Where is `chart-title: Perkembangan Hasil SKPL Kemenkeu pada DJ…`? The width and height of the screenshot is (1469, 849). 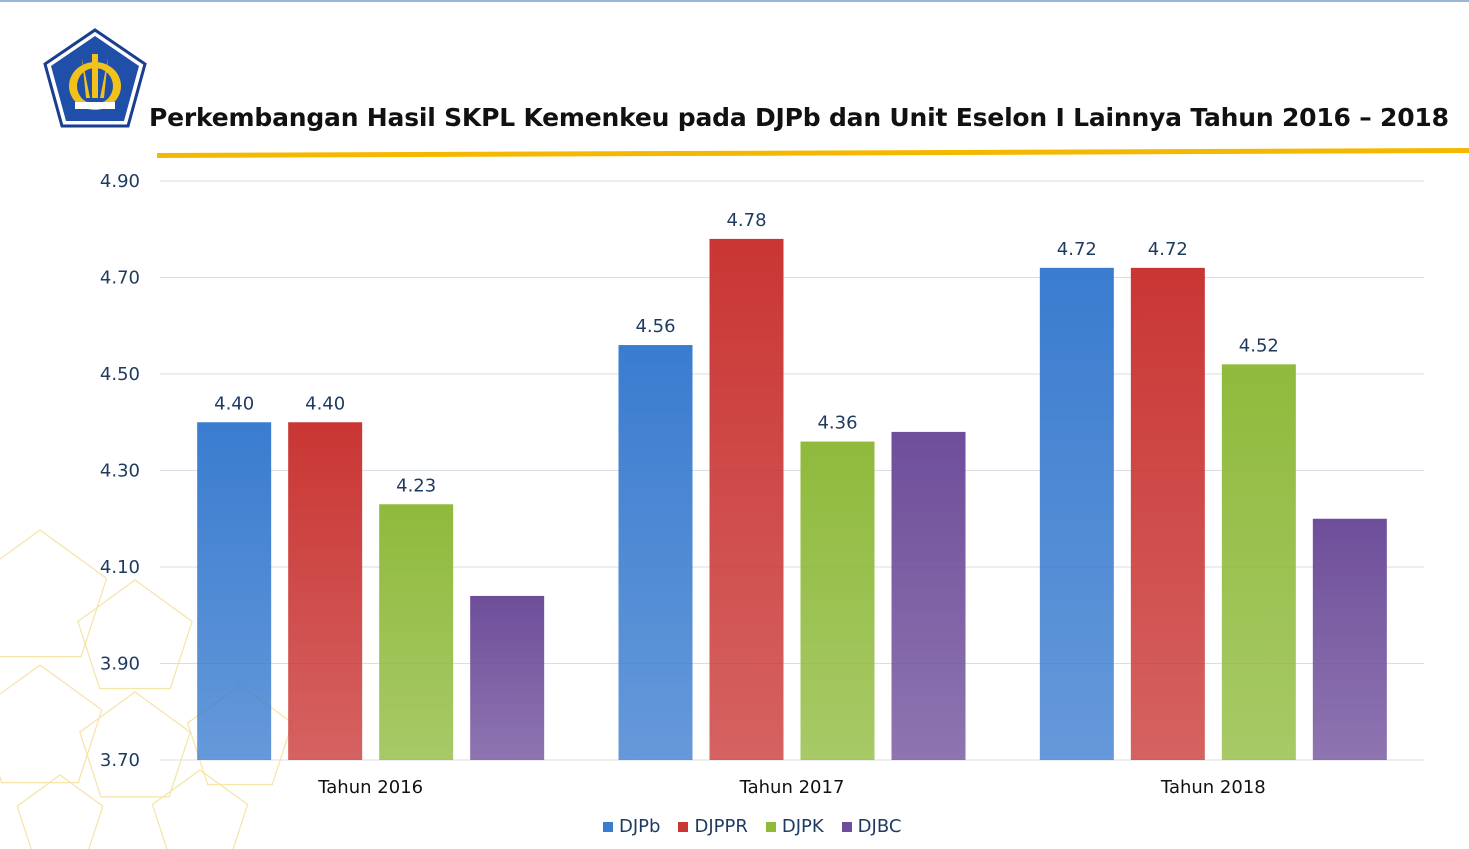 chart-title: Perkembangan Hasil SKPL Kemenkeu pada DJ… is located at coordinates (799, 117).